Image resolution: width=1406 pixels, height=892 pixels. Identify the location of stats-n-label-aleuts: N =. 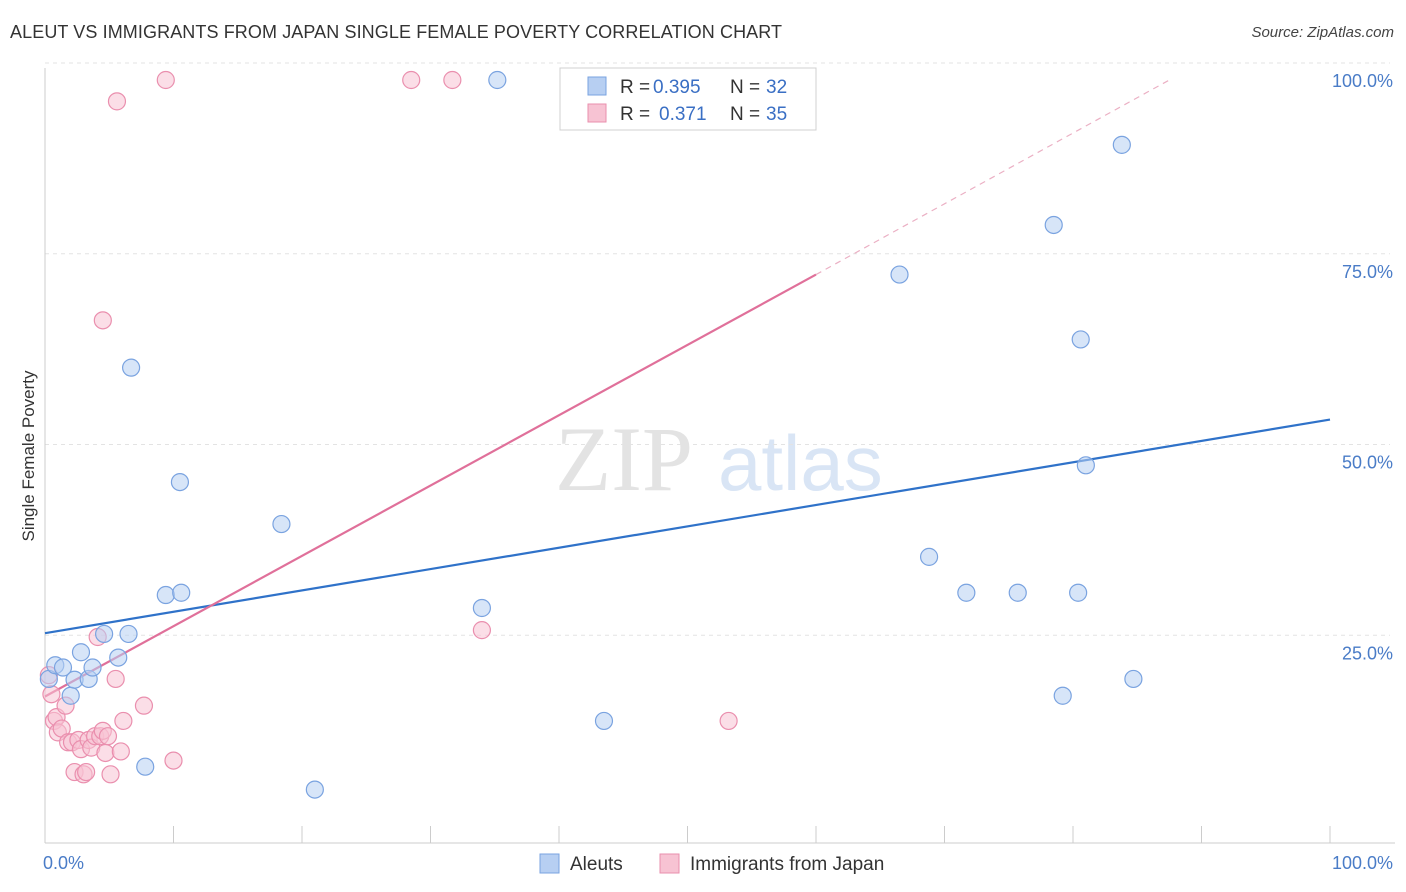
(745, 87).